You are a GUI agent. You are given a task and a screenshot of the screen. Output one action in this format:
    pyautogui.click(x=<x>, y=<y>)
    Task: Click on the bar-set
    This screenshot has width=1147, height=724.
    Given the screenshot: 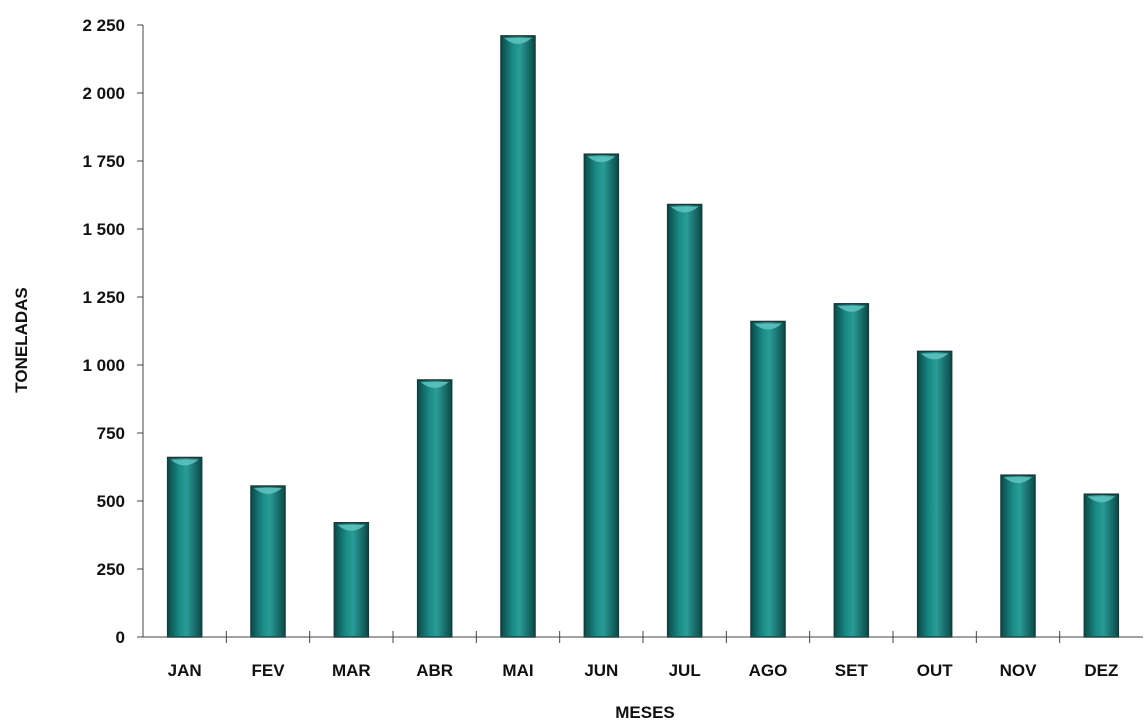 What is the action you would take?
    pyautogui.click(x=851, y=470)
    